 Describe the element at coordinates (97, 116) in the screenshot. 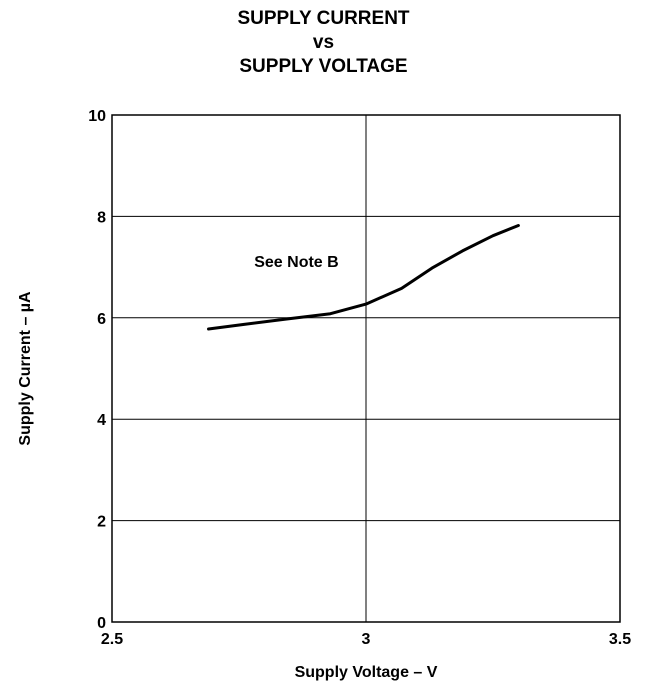

I see `y-tick-label: 10` at that location.